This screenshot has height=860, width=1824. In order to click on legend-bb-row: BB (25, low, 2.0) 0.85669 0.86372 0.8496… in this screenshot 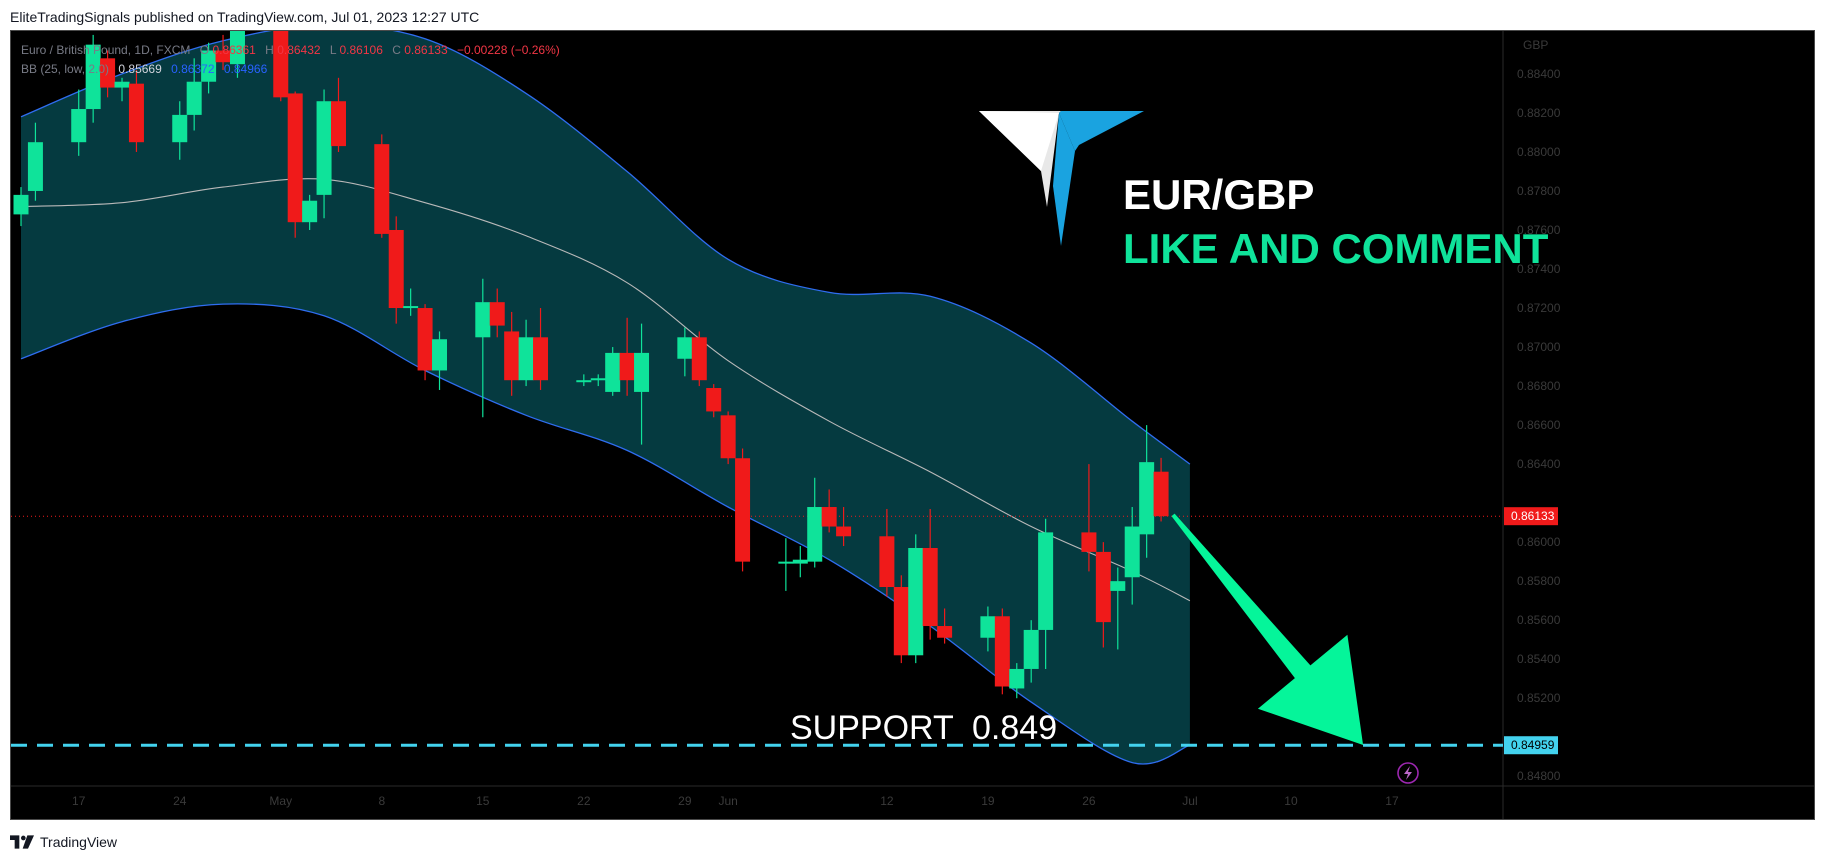, I will do `click(290, 69)`.